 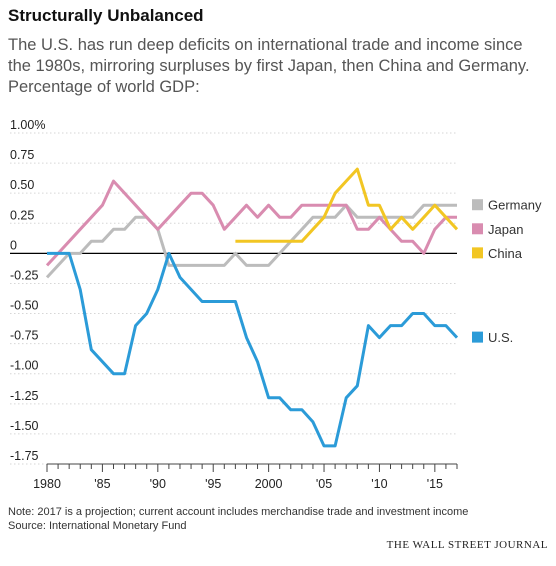 I want to click on y-tick-label: 0.50, so click(x=22, y=185).